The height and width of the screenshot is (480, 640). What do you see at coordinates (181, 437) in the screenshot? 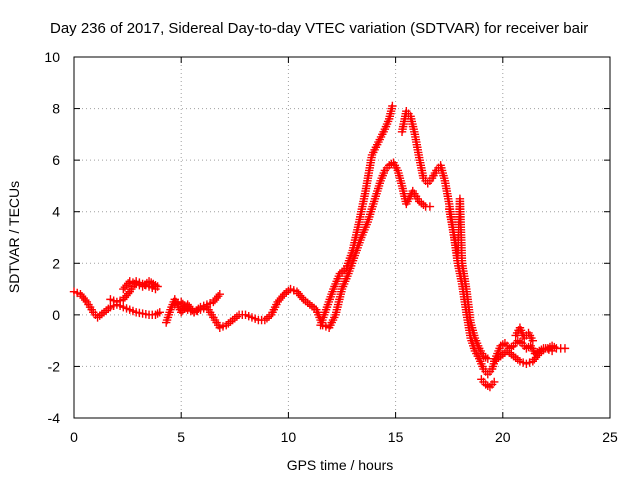
I see `x-tick-label: 5` at bounding box center [181, 437].